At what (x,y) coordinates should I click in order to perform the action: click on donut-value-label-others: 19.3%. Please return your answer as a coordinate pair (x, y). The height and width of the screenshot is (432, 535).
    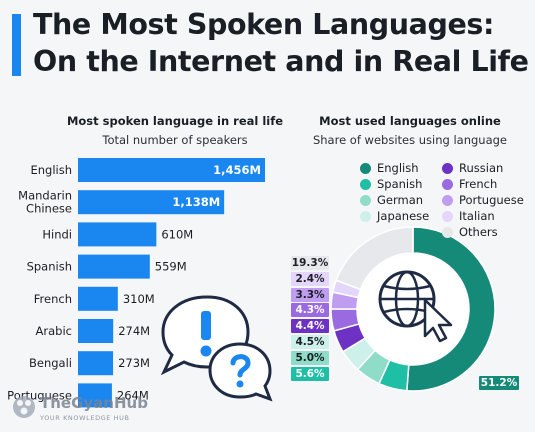
    Looking at the image, I should click on (310, 263).